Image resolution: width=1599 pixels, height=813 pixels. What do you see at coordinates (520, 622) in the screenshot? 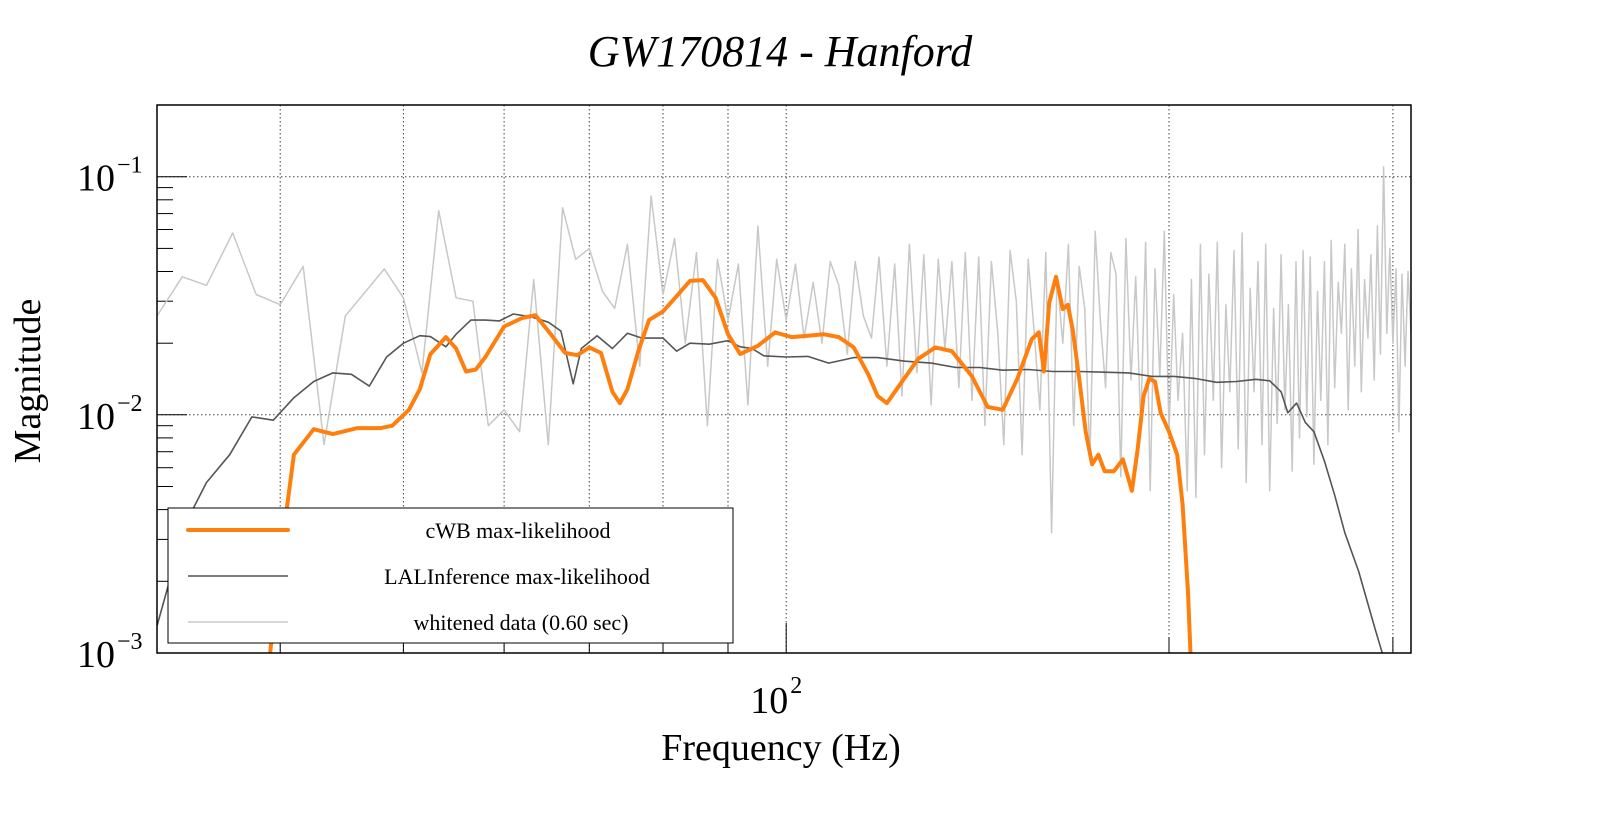
I see `legend-label-whitened: whitened data (0.60 sec)` at bounding box center [520, 622].